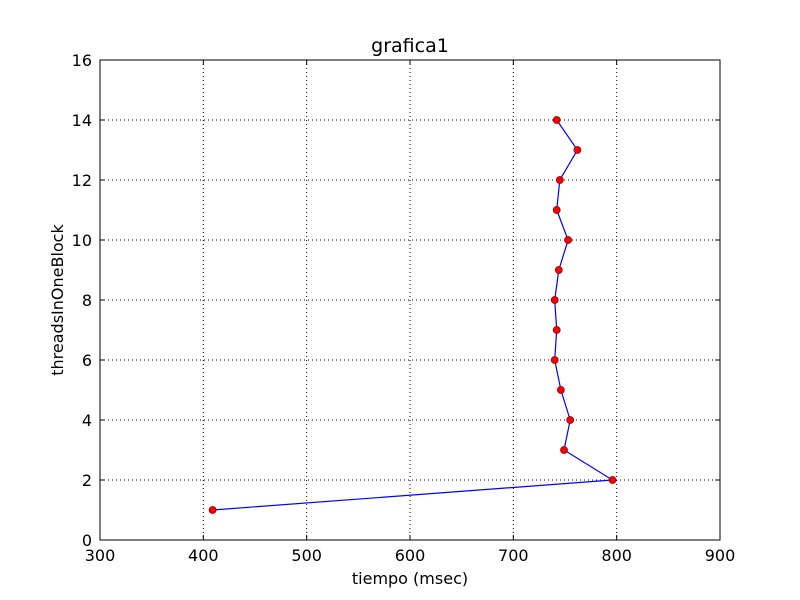 The width and height of the screenshot is (800, 600). What do you see at coordinates (720, 555) in the screenshot?
I see `x-tick-label: 900` at bounding box center [720, 555].